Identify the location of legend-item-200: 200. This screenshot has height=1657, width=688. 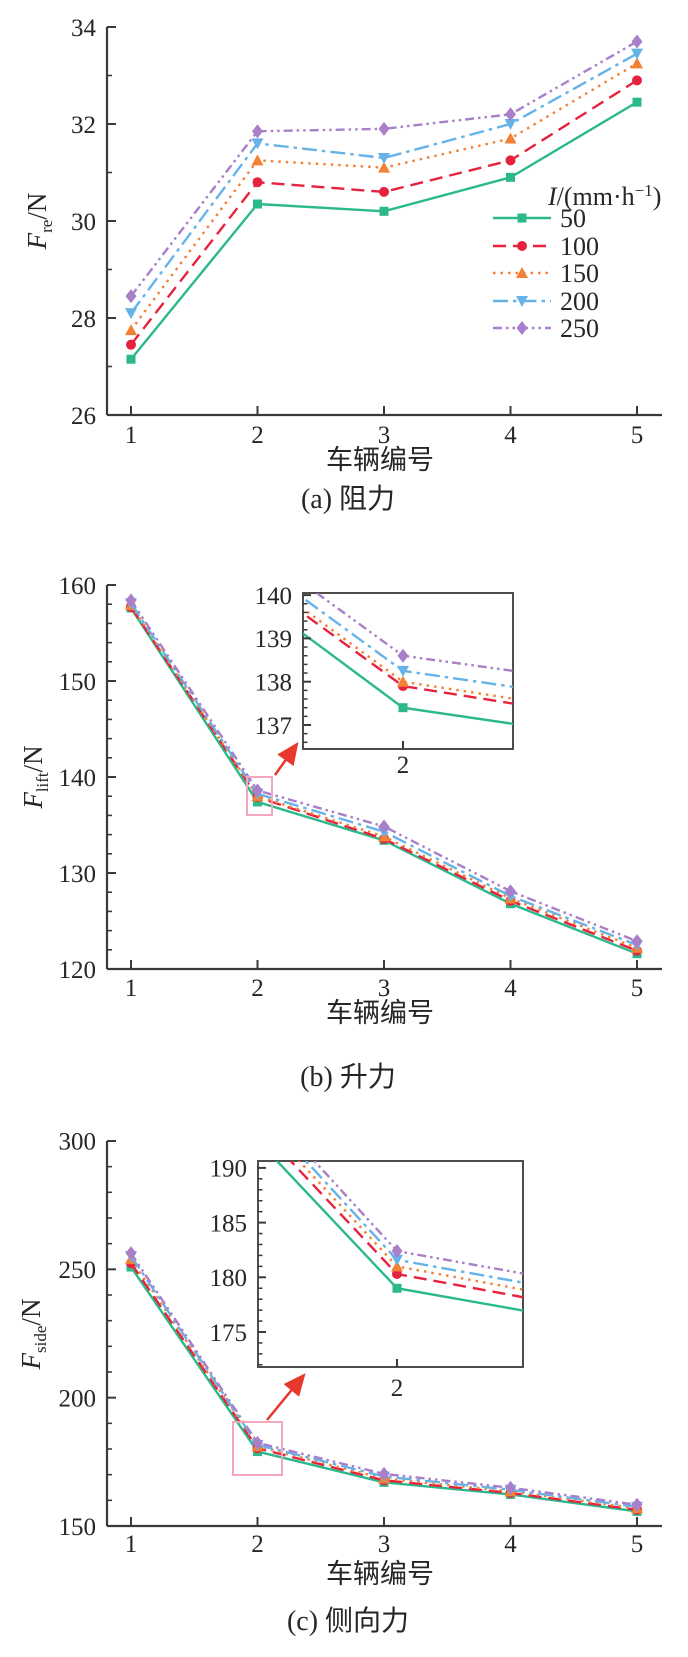
(546, 301).